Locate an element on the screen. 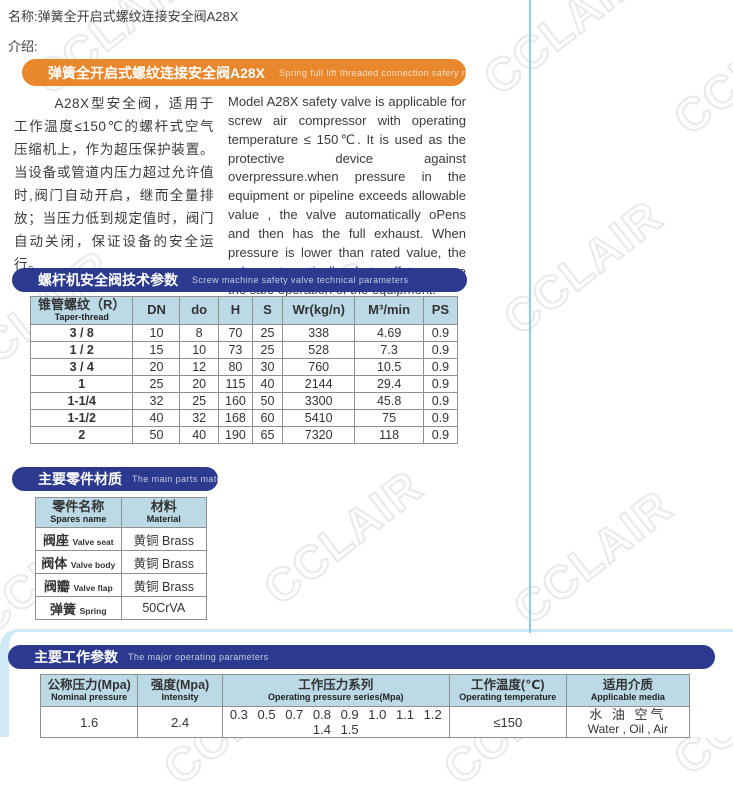  media-value-cn: 水 油 空气 is located at coordinates (628, 714).